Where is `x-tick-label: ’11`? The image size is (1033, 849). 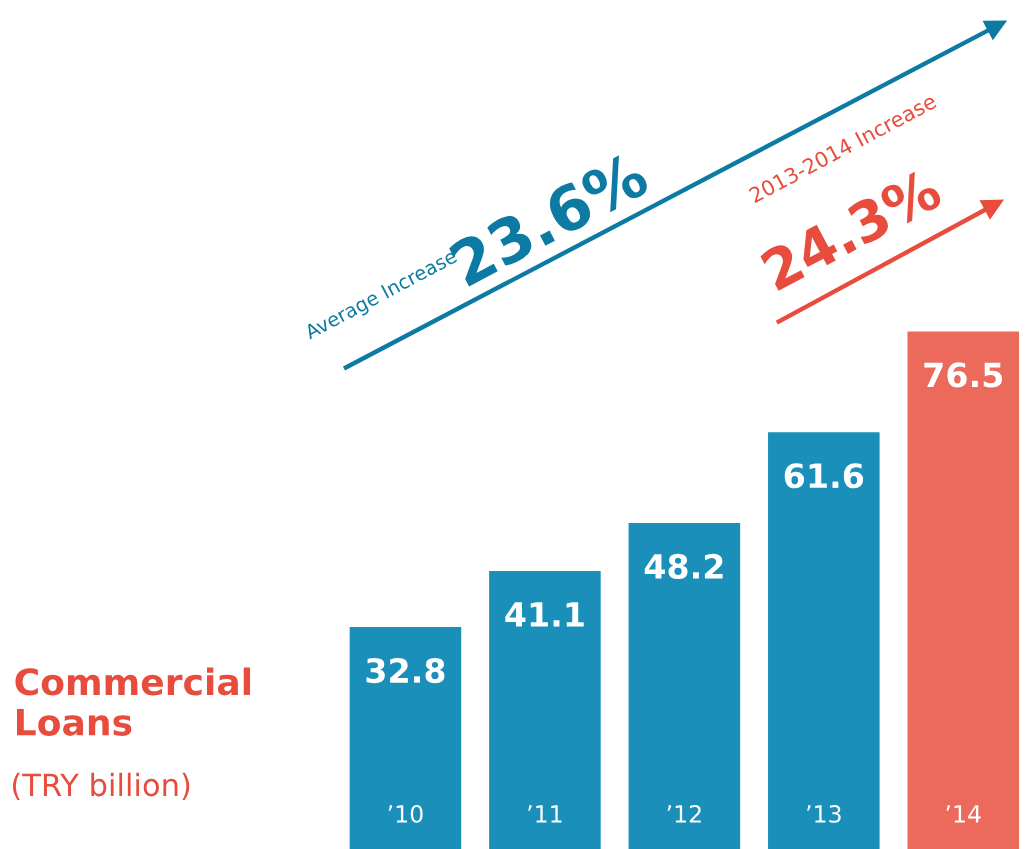
x-tick-label: ’11 is located at coordinates (545, 814).